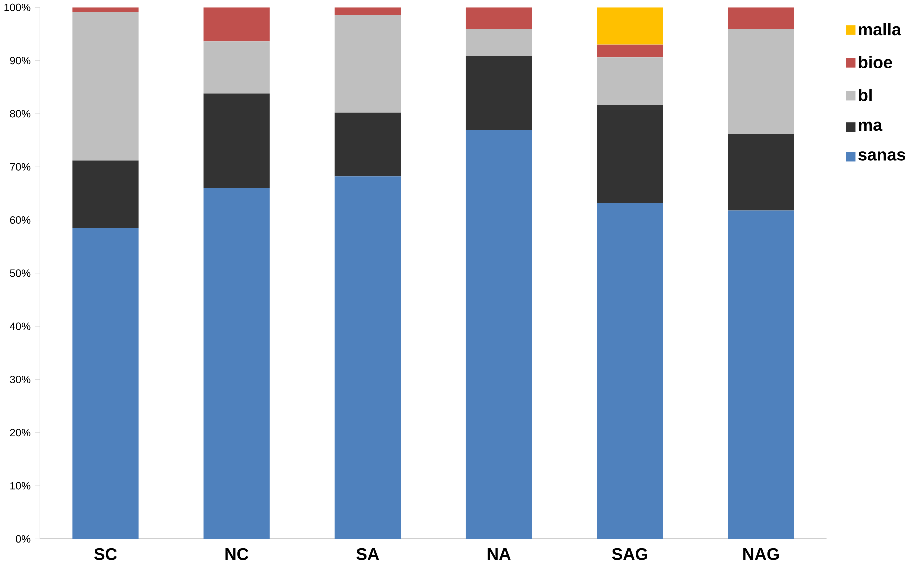  I want to click on x-tick-label: SAG, so click(630, 554).